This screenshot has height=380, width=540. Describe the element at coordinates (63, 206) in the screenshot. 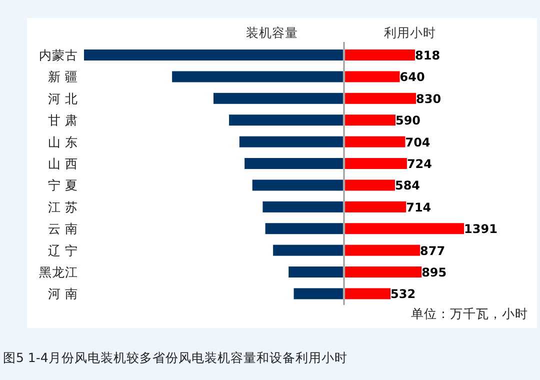

I see `y-tick-label: 江 苏` at that location.